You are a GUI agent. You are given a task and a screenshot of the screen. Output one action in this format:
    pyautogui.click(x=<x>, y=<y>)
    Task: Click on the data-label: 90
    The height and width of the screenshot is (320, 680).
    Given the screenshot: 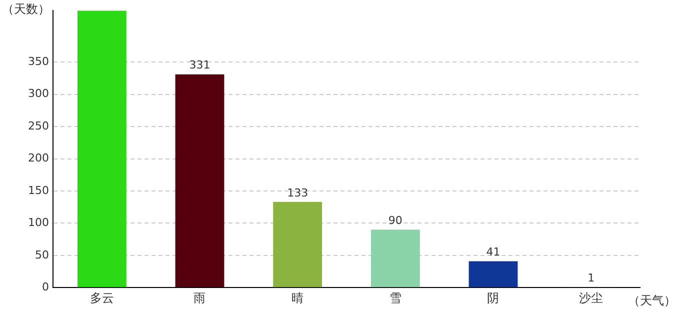 What is the action you would take?
    pyautogui.click(x=395, y=220)
    